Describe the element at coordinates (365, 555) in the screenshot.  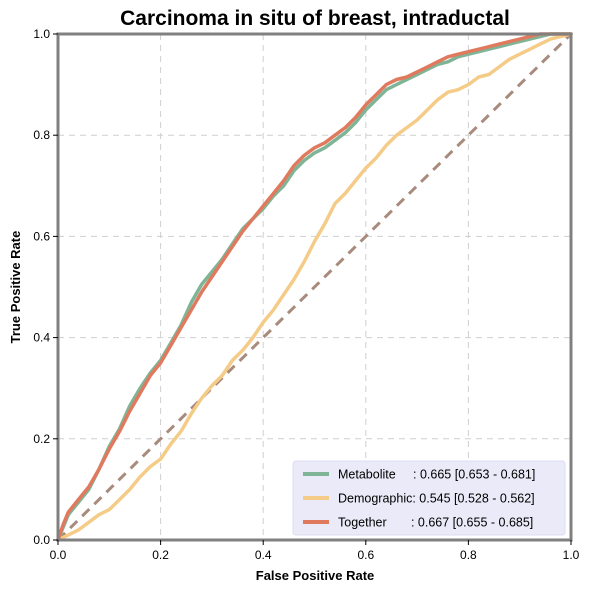
I see `x-tick-label: 0.6` at that location.